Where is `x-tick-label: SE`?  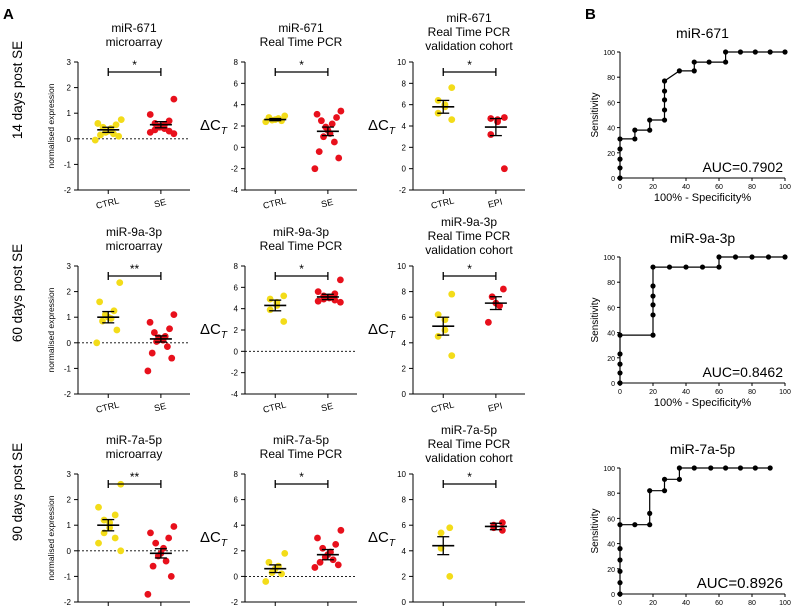 x-tick-label: SE is located at coordinates (327, 203).